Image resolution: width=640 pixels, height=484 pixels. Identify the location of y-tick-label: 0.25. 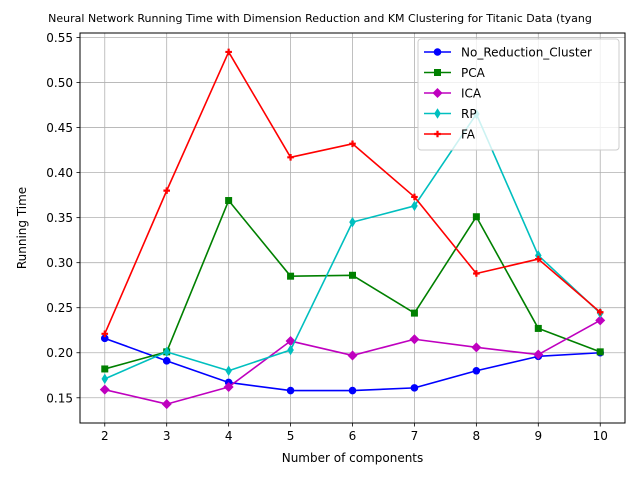
(59, 308).